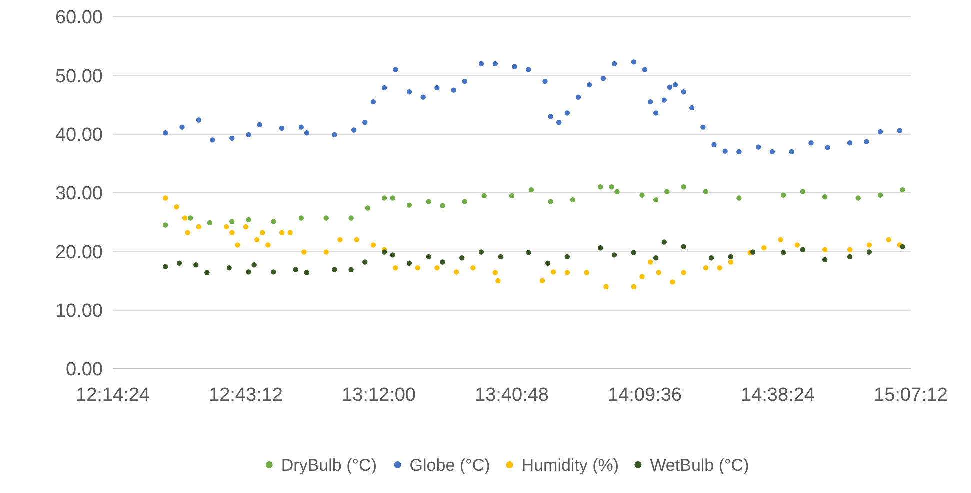  Describe the element at coordinates (700, 465) in the screenshot. I see `legend-label: WetBulb (°C)` at that location.